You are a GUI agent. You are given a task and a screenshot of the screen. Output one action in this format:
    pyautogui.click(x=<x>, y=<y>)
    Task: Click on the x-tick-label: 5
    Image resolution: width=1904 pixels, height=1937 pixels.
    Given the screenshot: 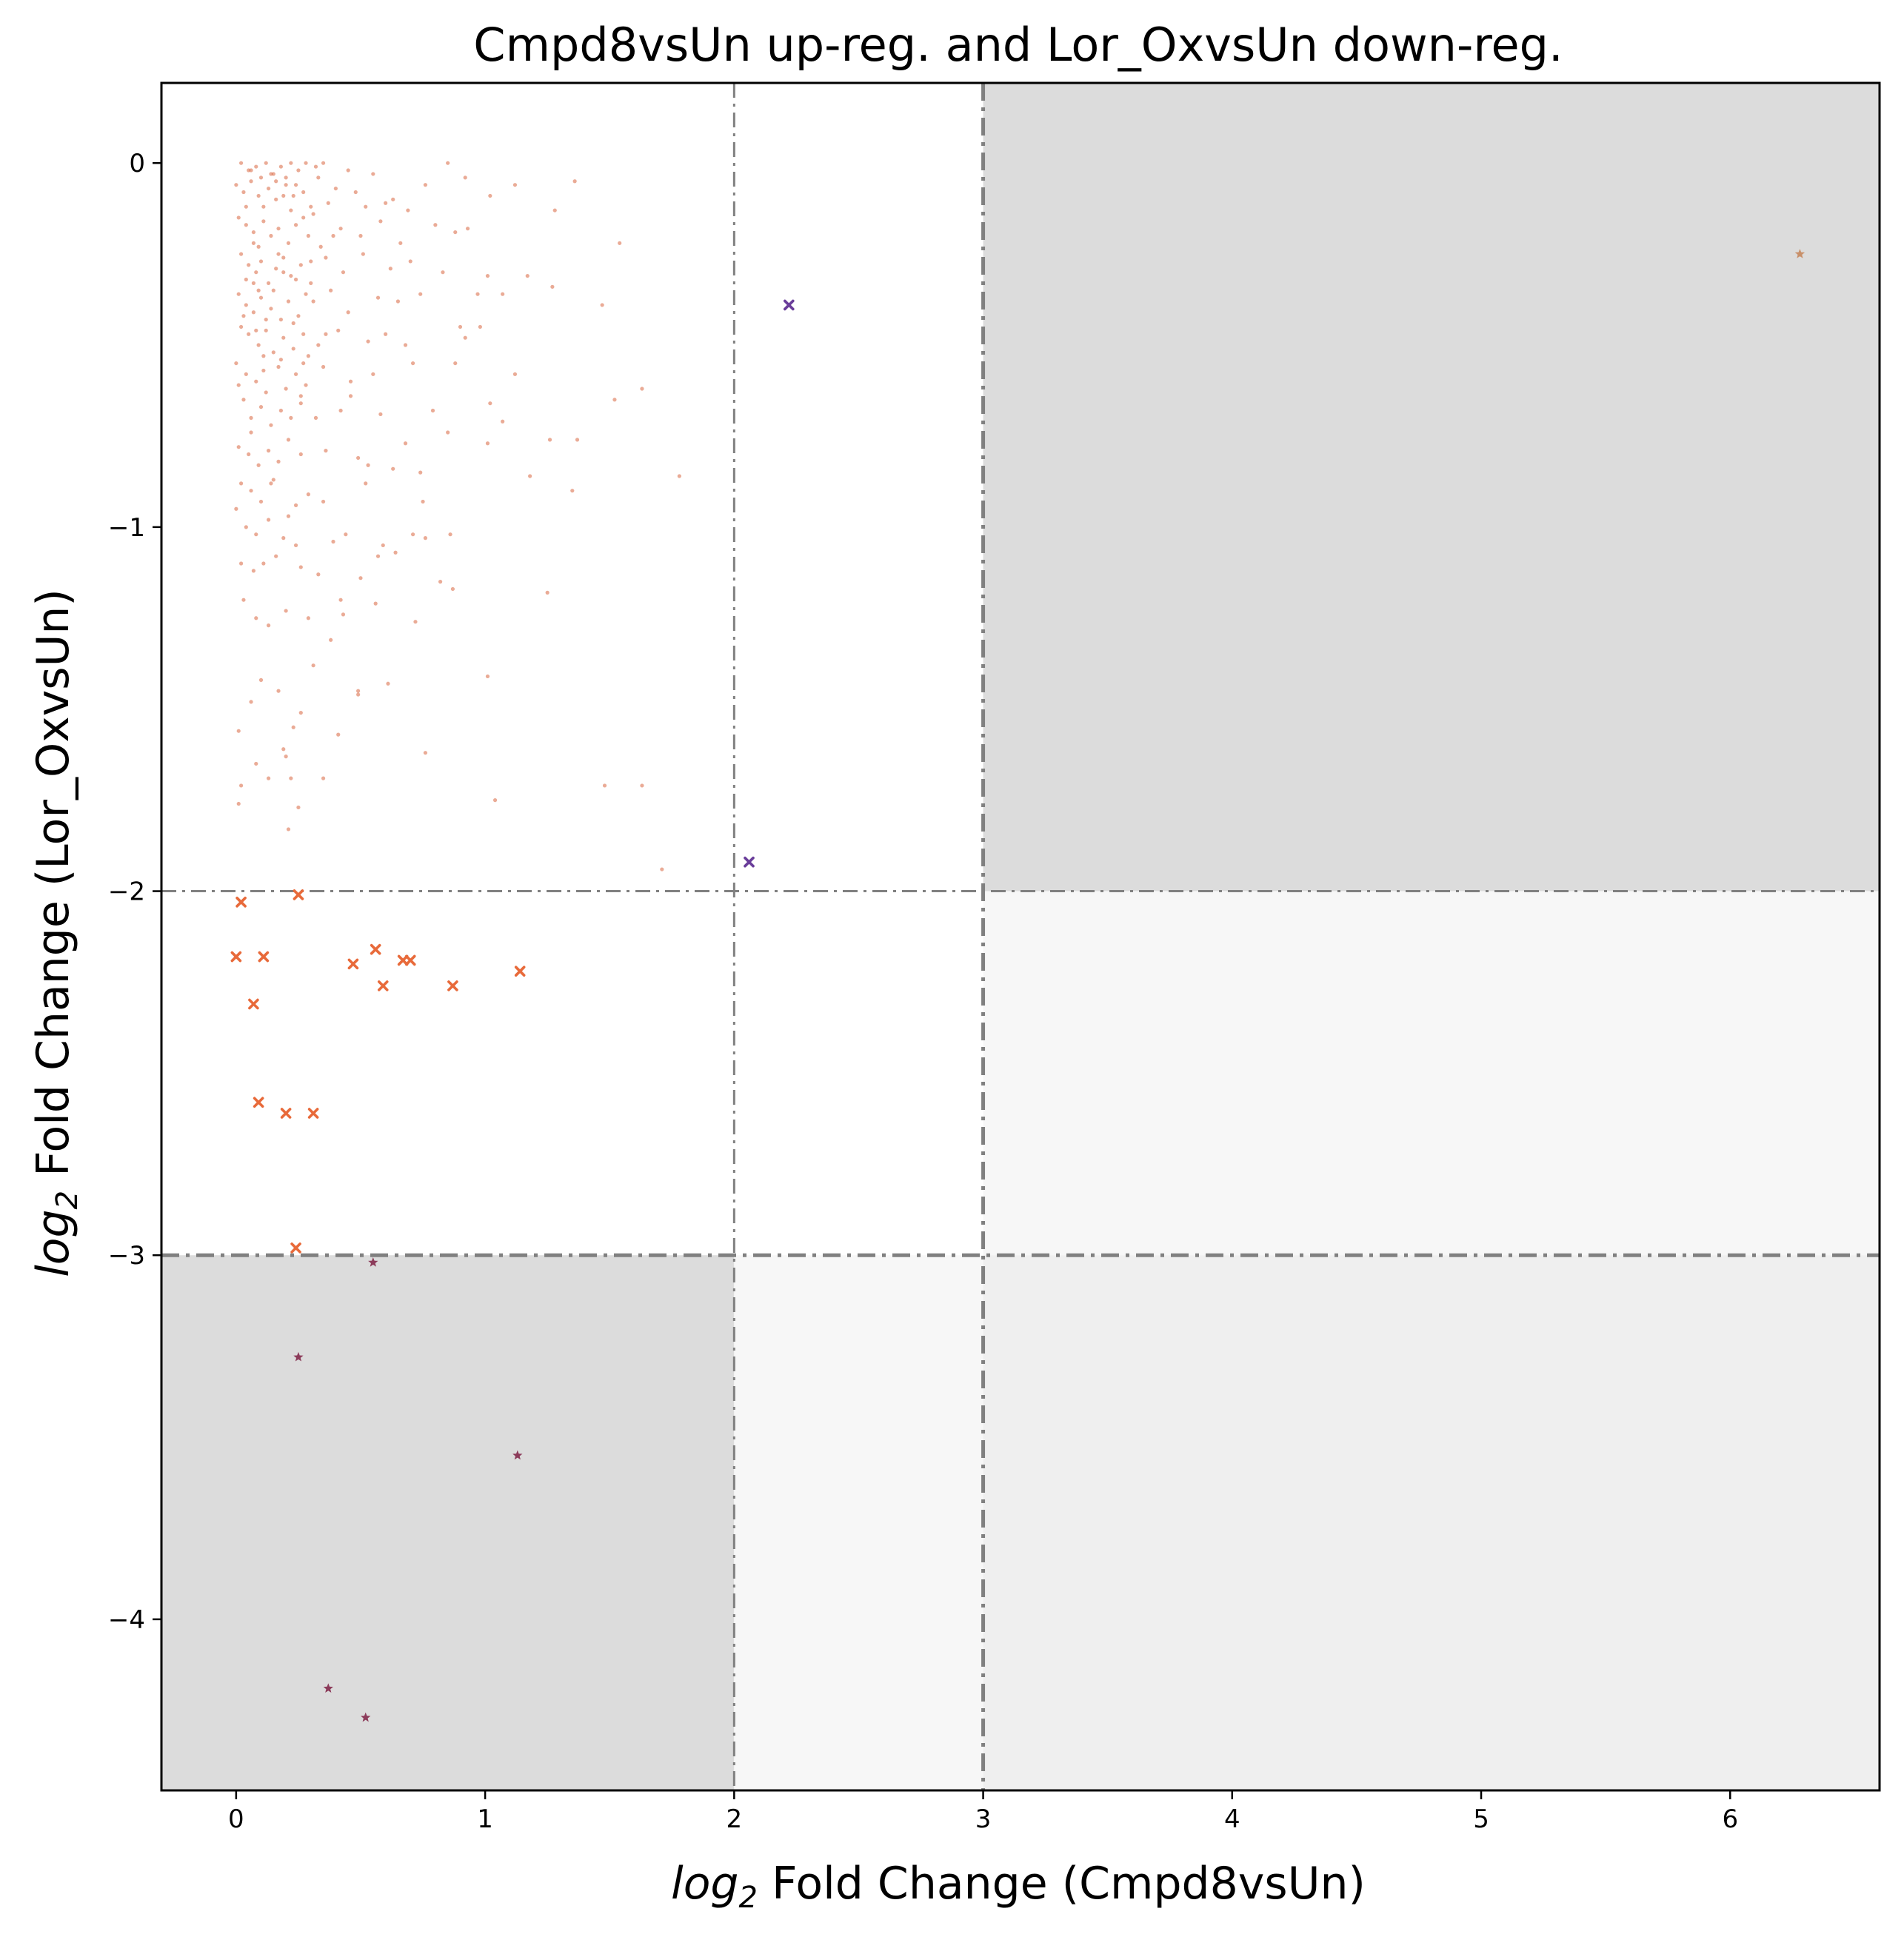 What is the action you would take?
    pyautogui.click(x=1481, y=1819)
    